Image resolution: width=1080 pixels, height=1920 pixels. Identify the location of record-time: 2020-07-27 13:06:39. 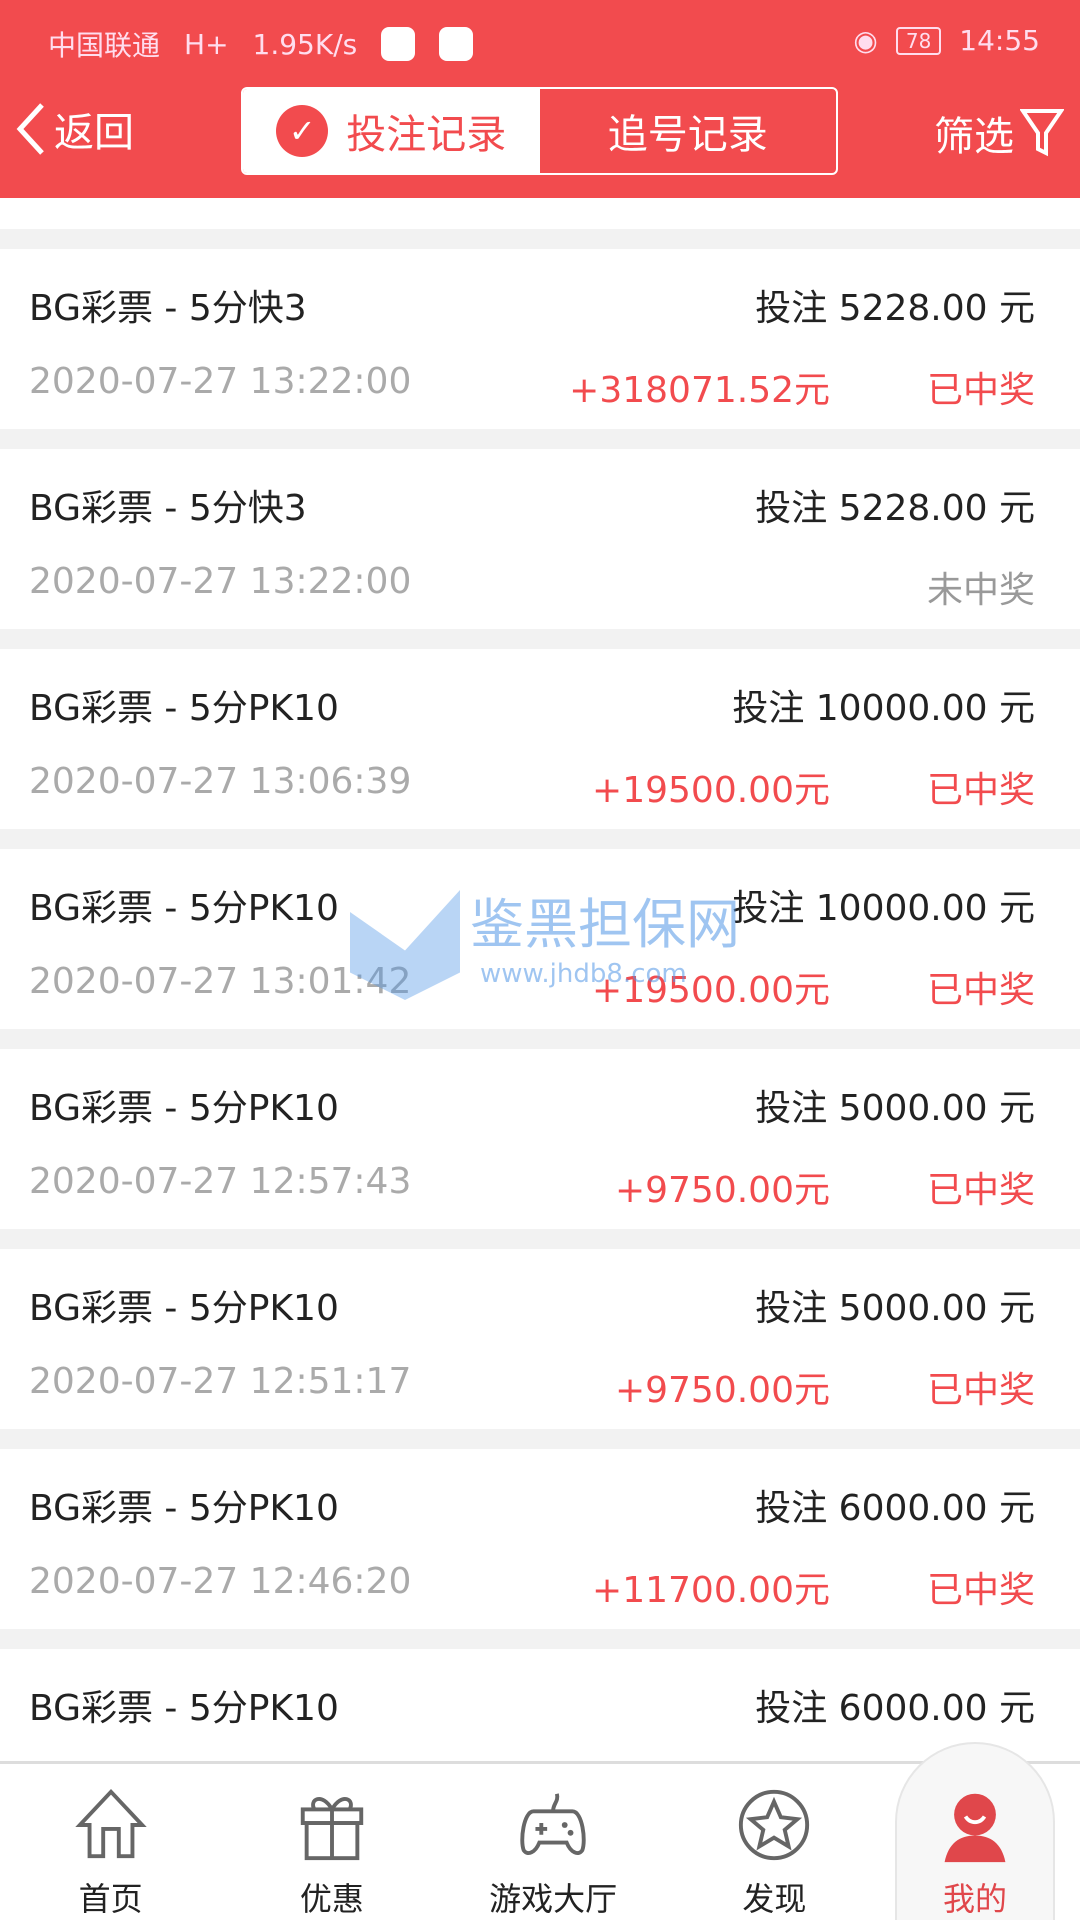
(220, 781).